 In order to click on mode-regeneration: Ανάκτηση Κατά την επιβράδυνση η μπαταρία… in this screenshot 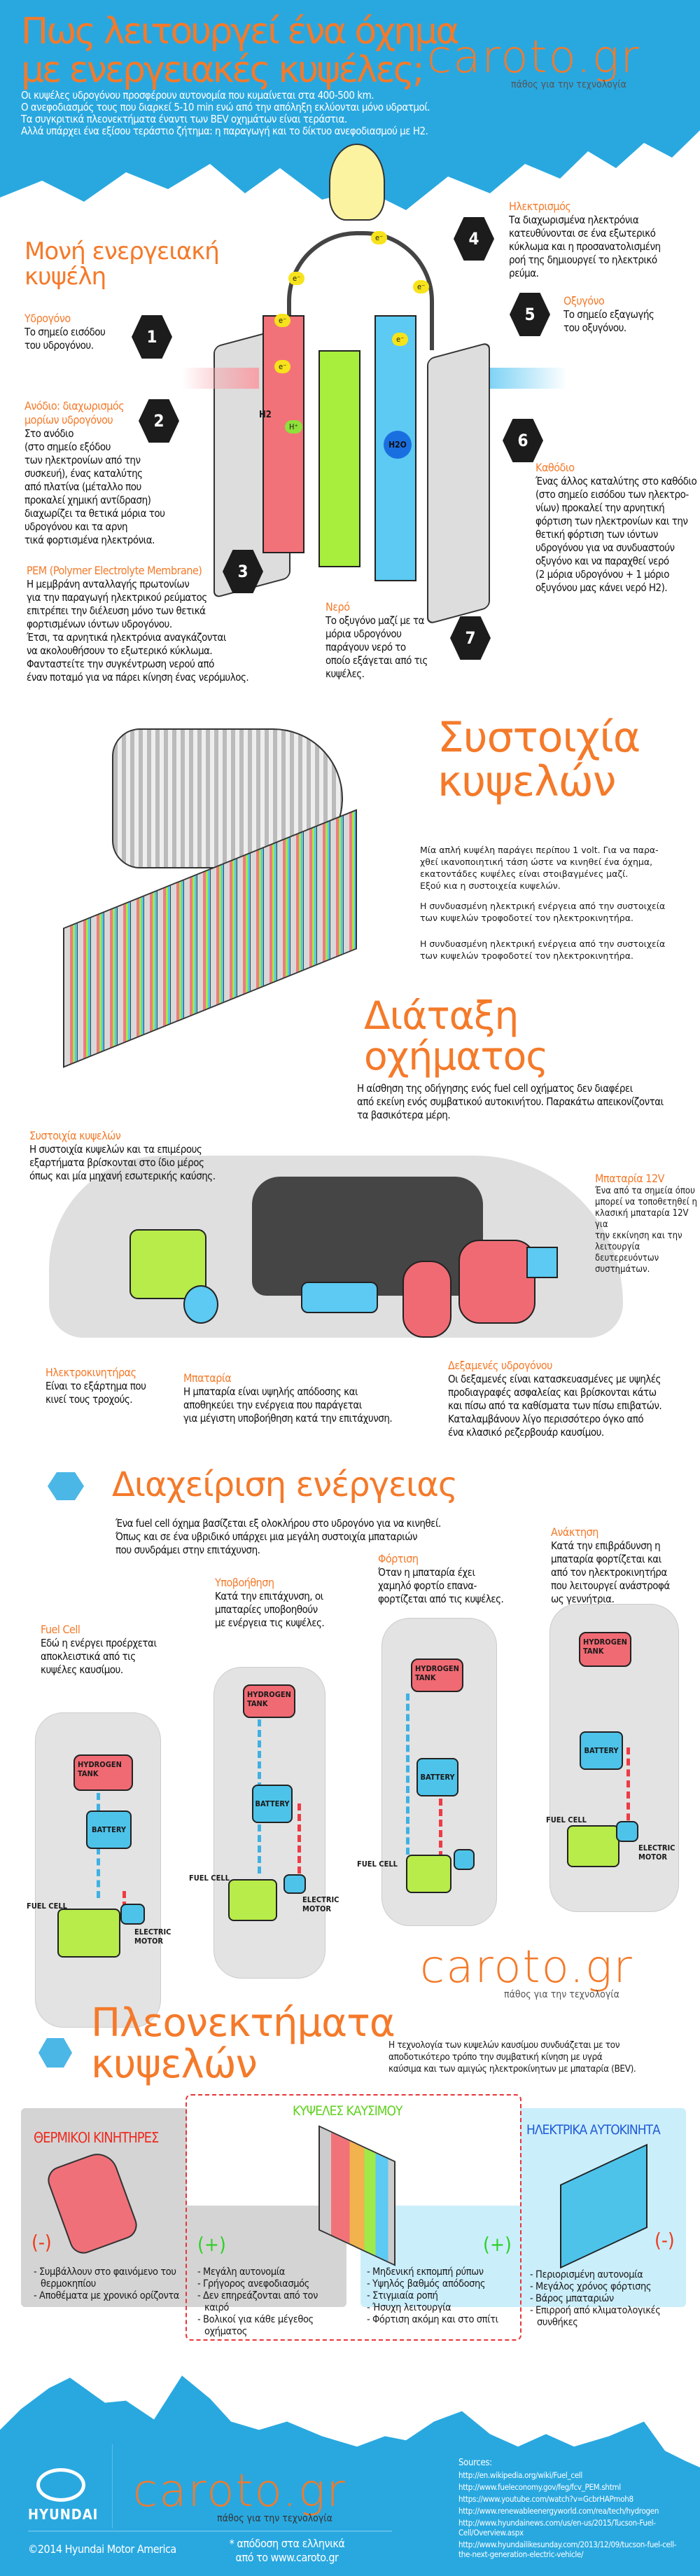, I will do `click(624, 1566)`.